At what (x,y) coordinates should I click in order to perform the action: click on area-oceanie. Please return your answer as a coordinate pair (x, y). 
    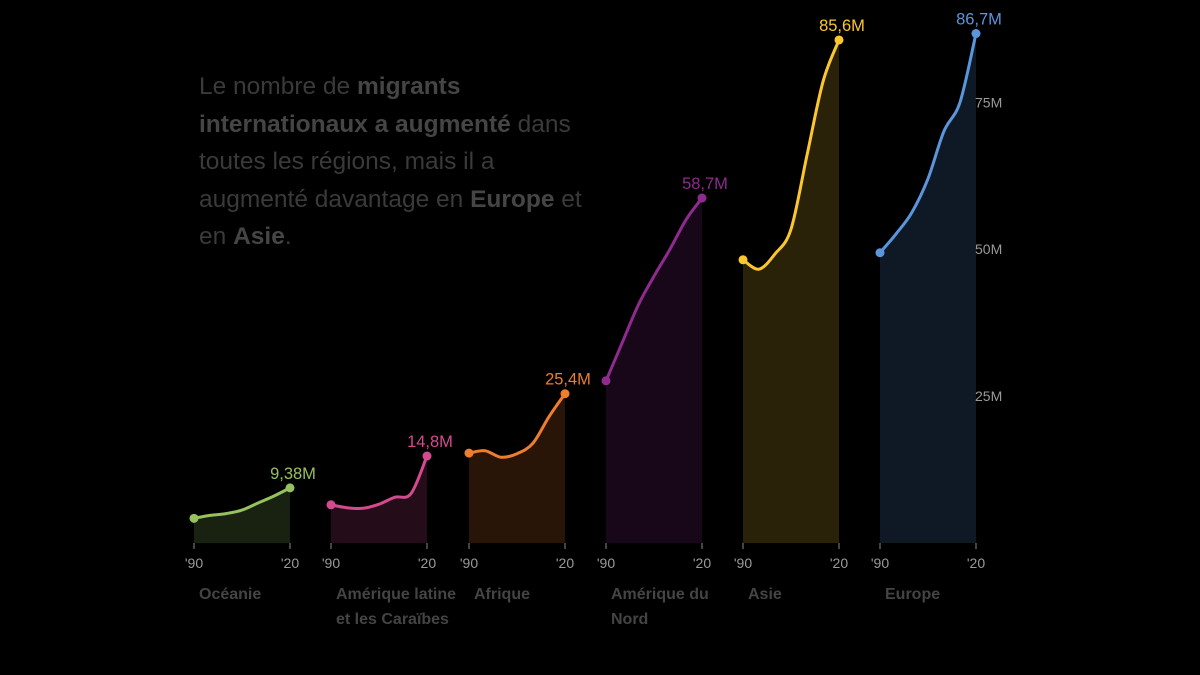
    Looking at the image, I should click on (242, 515).